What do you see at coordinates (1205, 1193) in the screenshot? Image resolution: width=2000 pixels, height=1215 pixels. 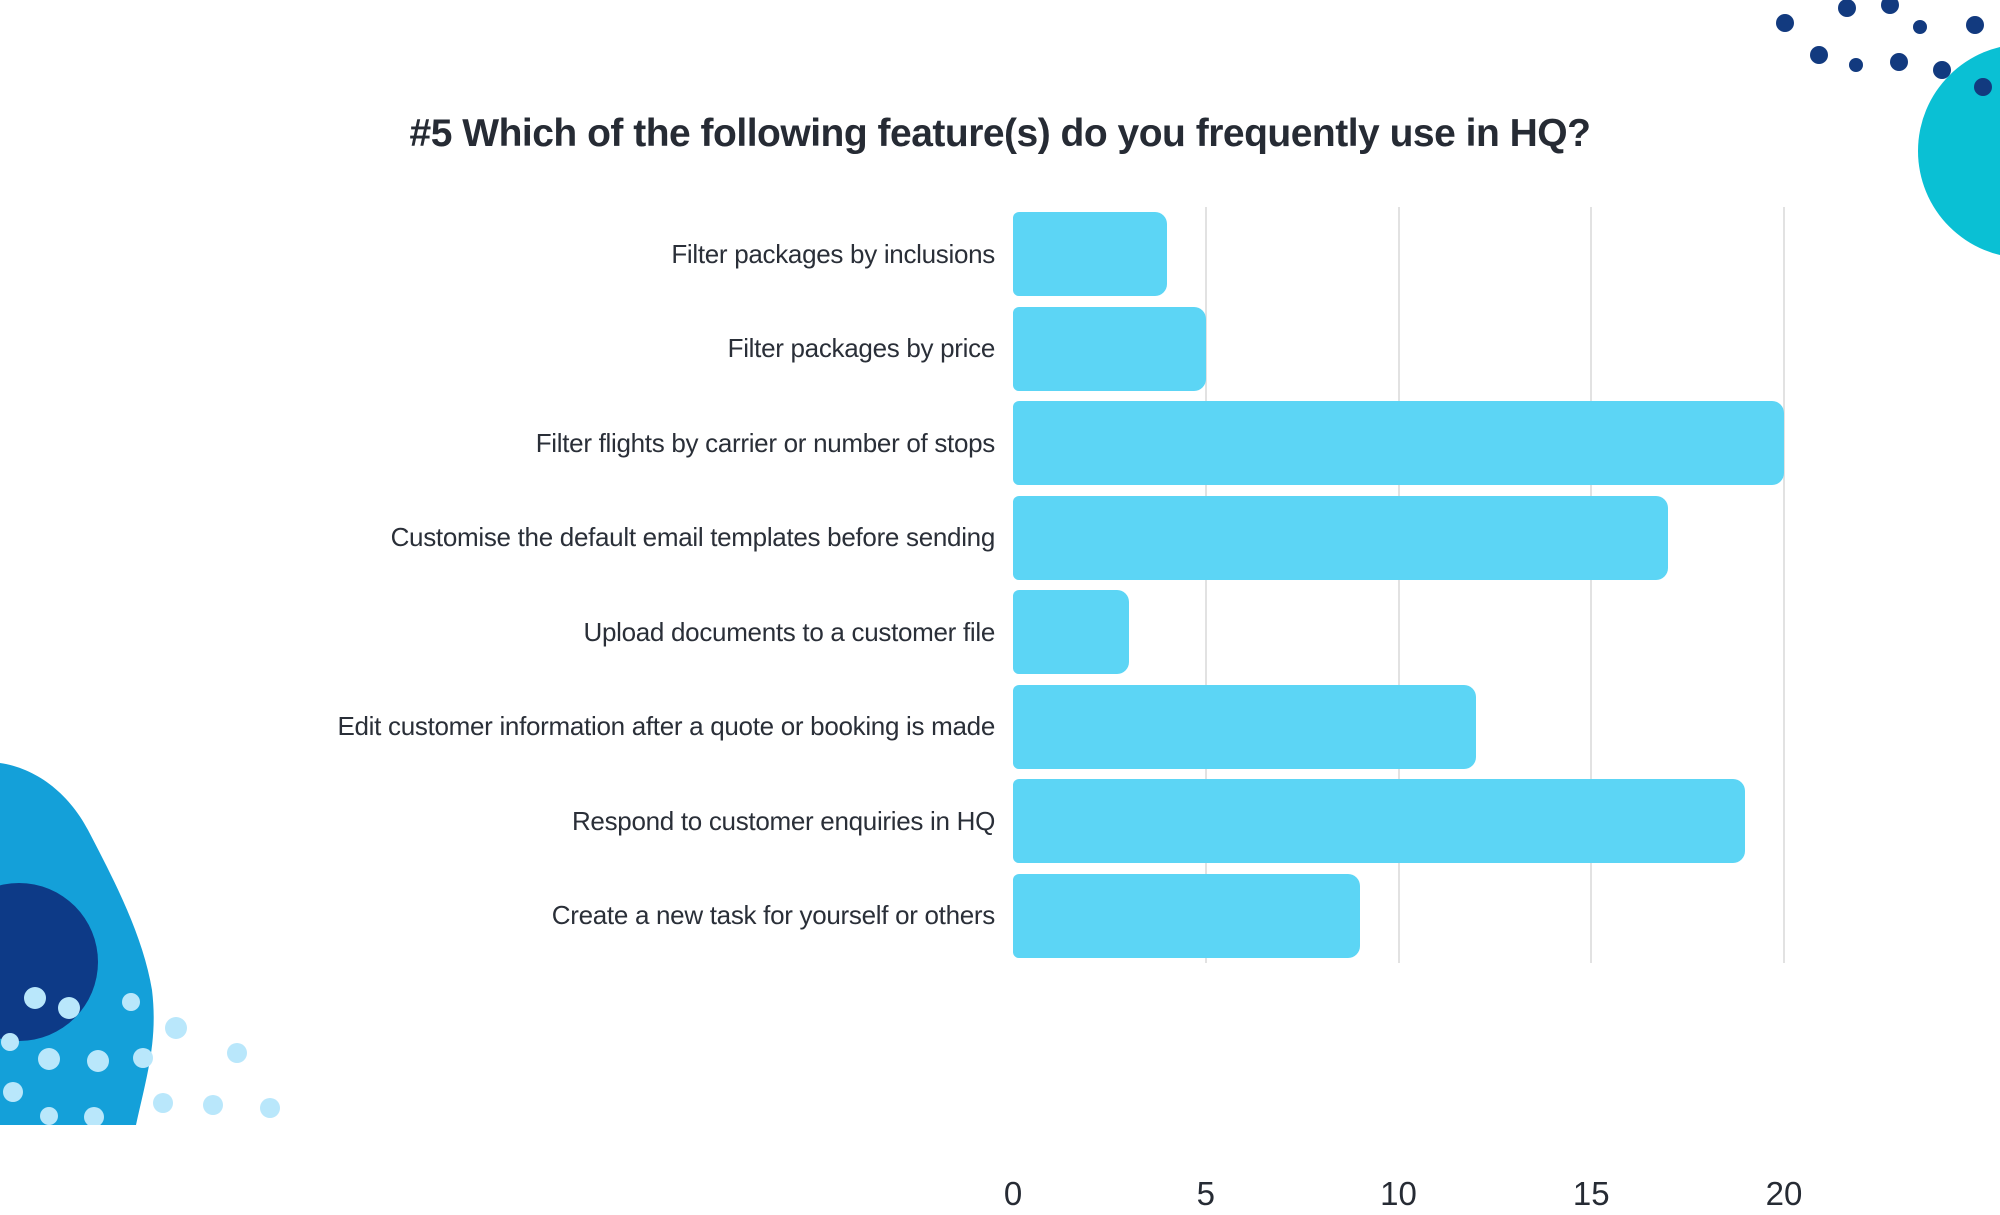 I see `x-axis-tick: 5` at bounding box center [1205, 1193].